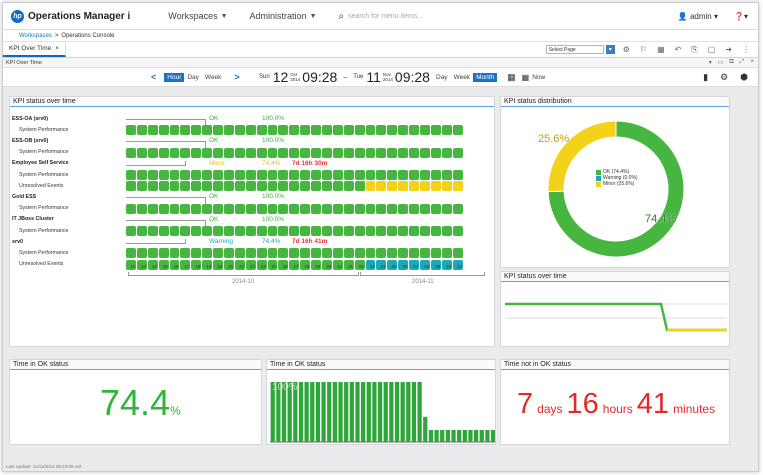  Describe the element at coordinates (53, 118) in the screenshot. I see `ci-row: ESS-OA (srv0)` at that location.